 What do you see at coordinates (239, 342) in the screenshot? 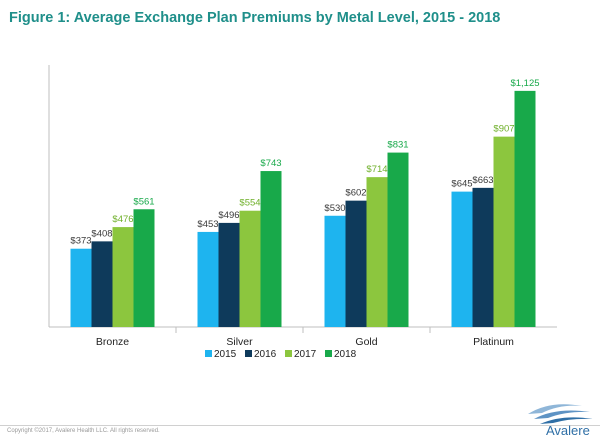
I see `category-label: Silver` at bounding box center [239, 342].